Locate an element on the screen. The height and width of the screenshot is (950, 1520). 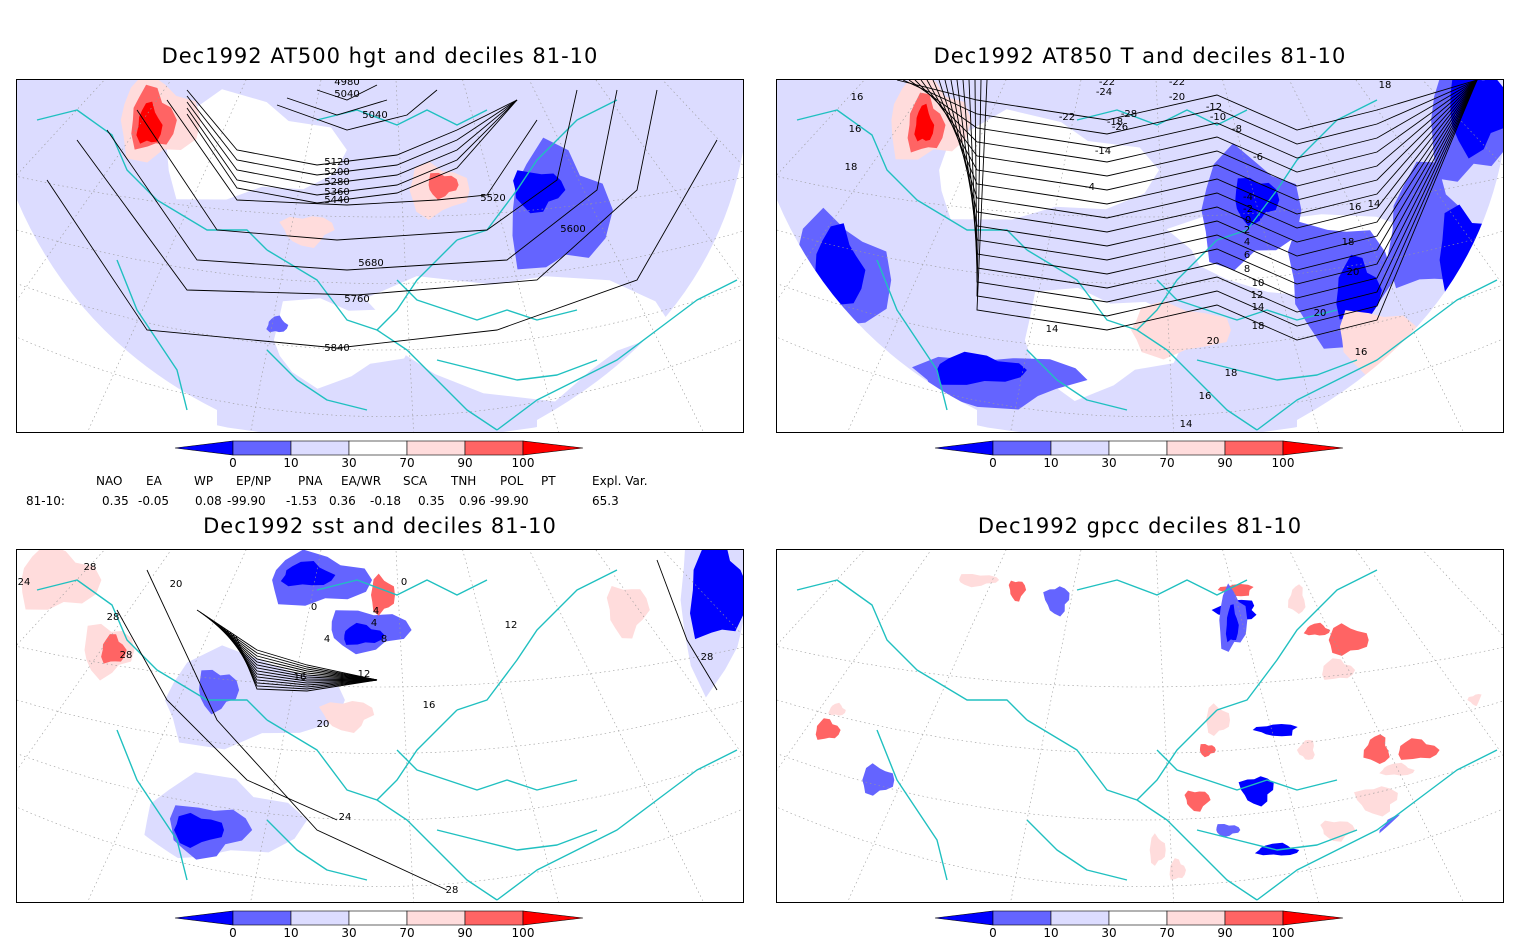
contour-label: 5520 is located at coordinates (492, 198).